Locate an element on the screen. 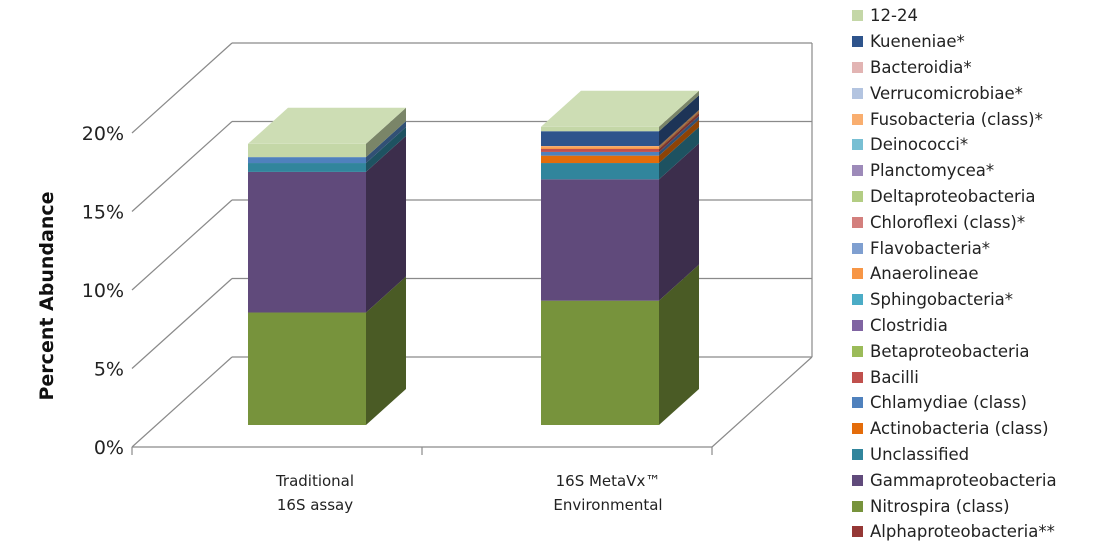 The image size is (1096, 545). legend-label: Betaproteobacteria is located at coordinates (950, 351).